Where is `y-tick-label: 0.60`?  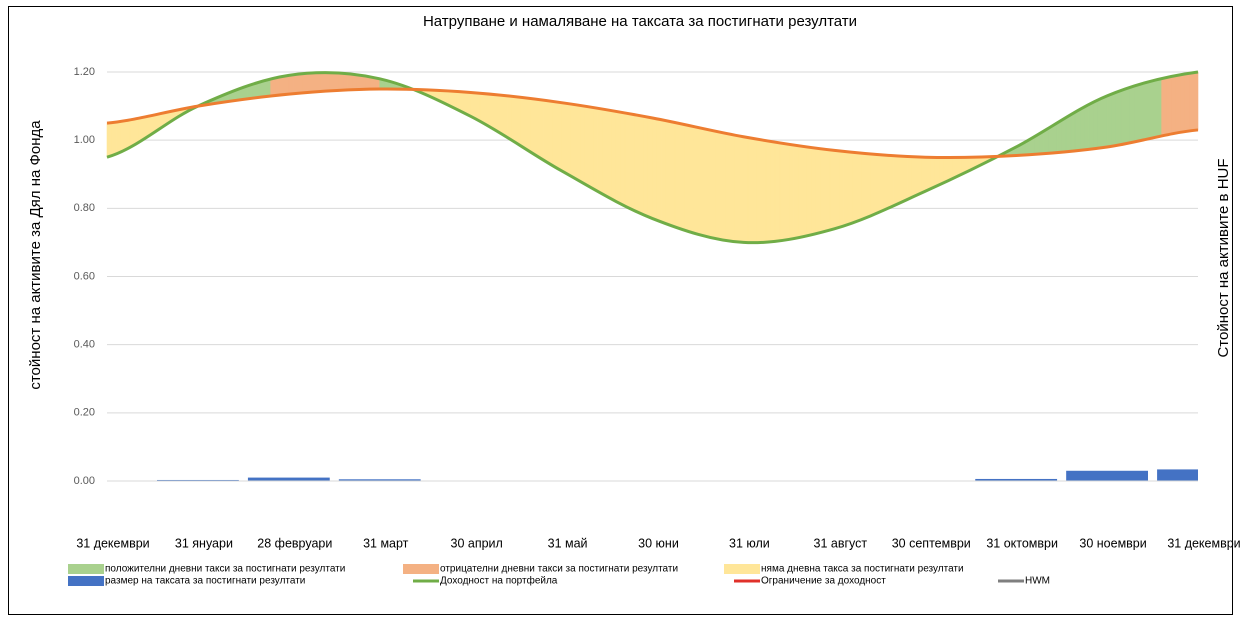
y-tick-label: 0.60 is located at coordinates (84, 276).